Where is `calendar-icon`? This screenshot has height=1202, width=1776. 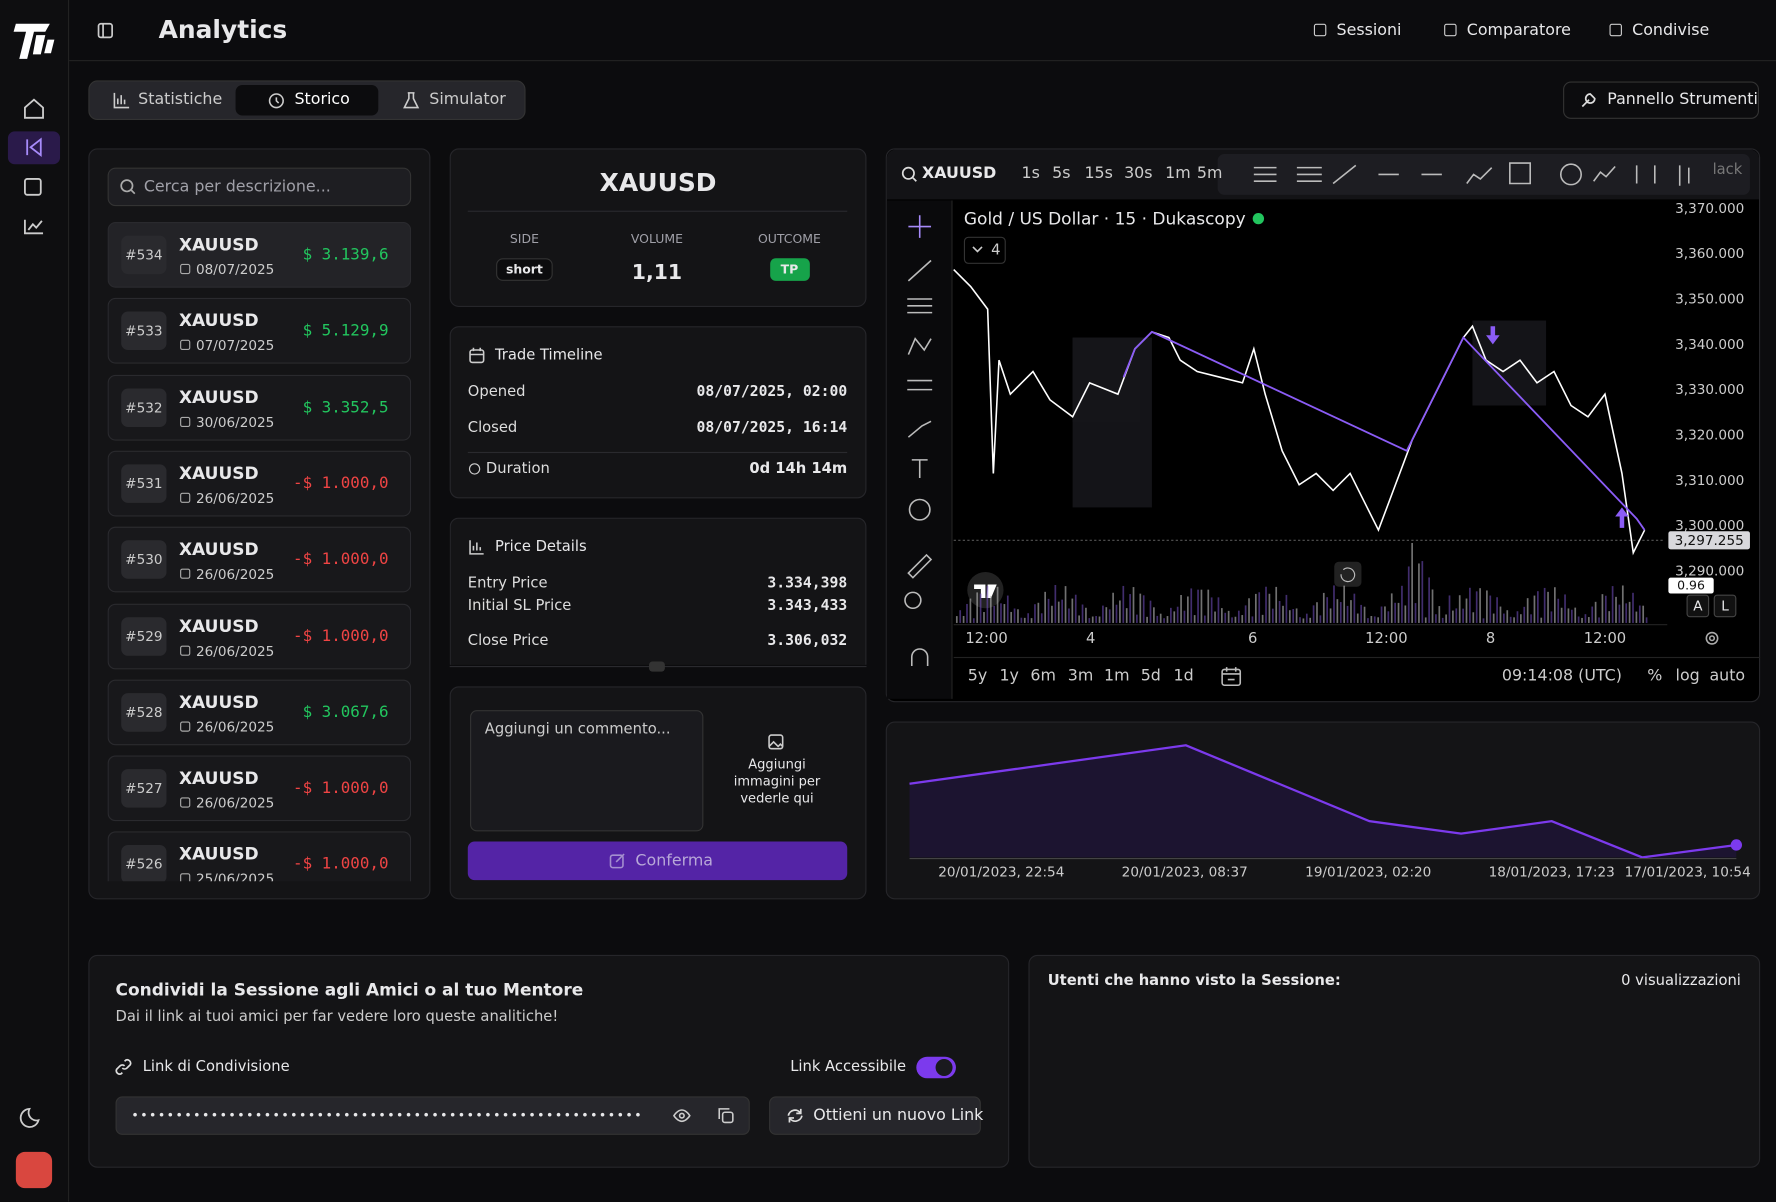
calendar-icon is located at coordinates (185, 877).